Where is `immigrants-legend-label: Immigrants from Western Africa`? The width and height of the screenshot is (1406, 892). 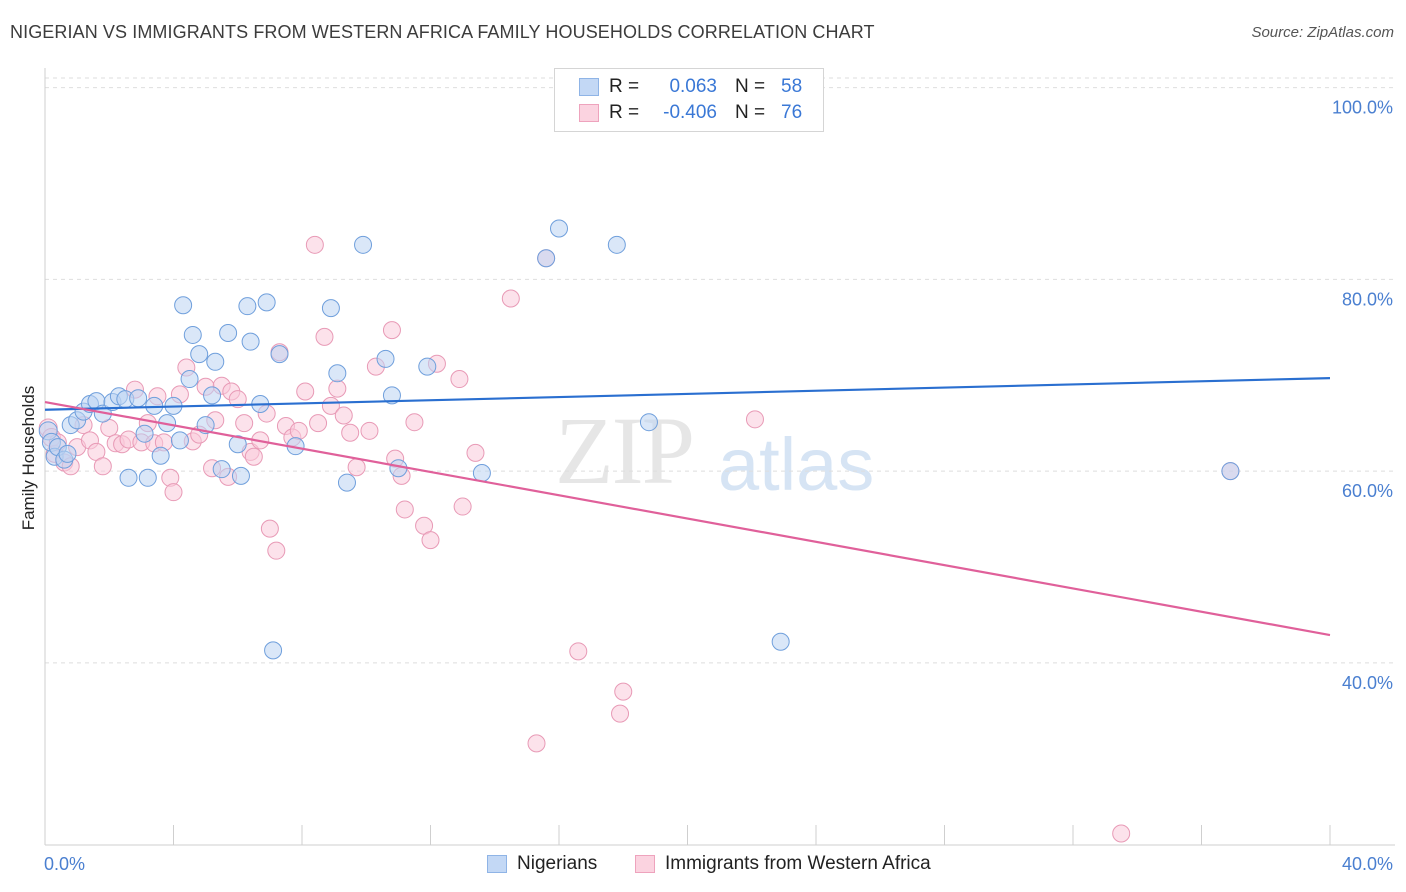 immigrants-legend-label: Immigrants from Western Africa is located at coordinates (798, 863).